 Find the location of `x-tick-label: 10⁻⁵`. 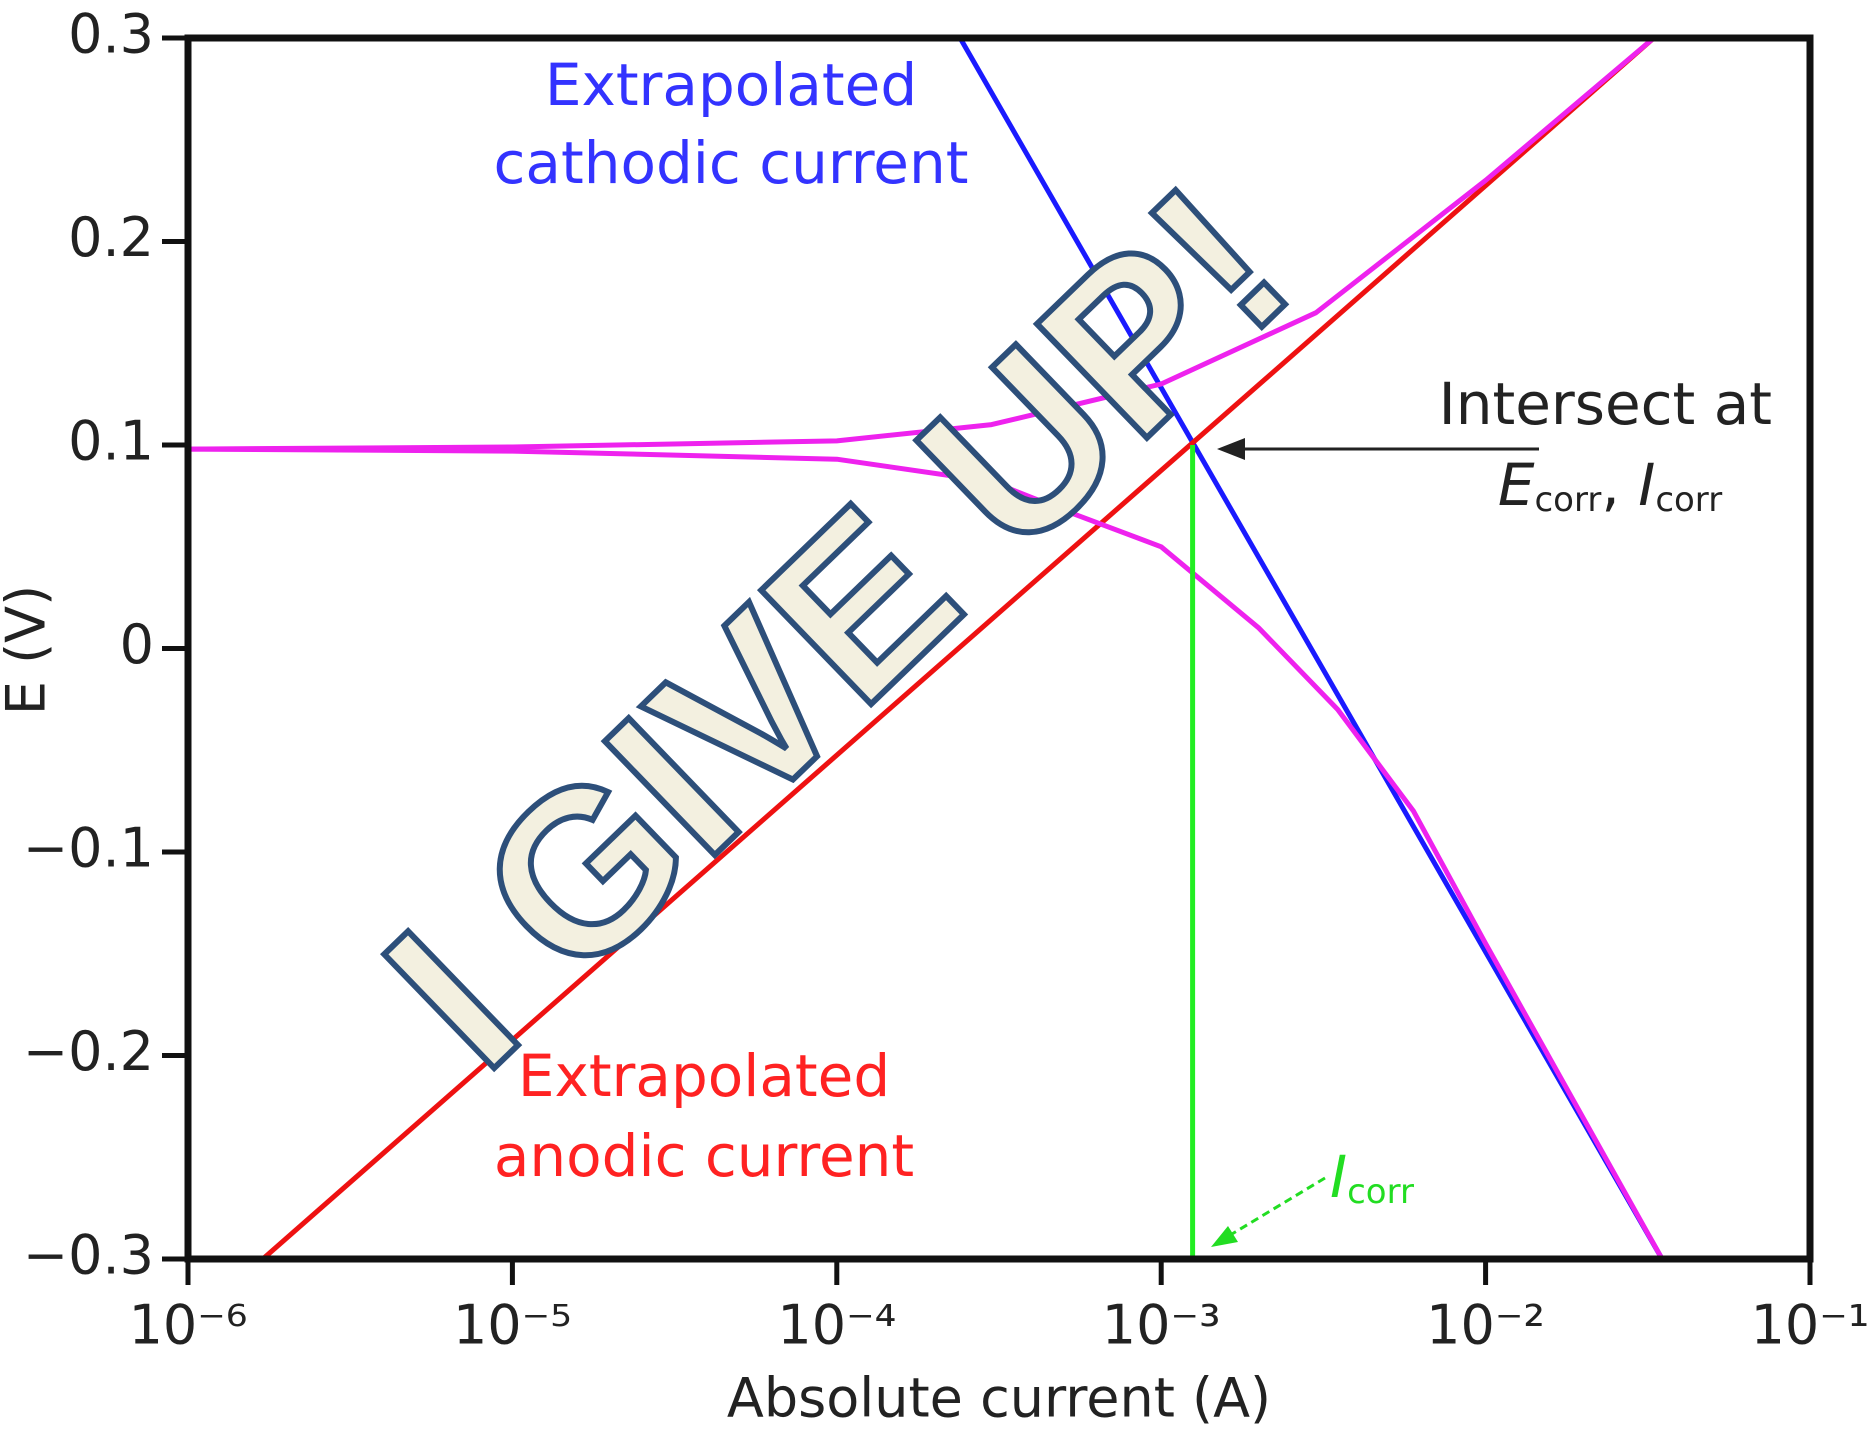

x-tick-label: 10⁻⁵ is located at coordinates (512, 1325).